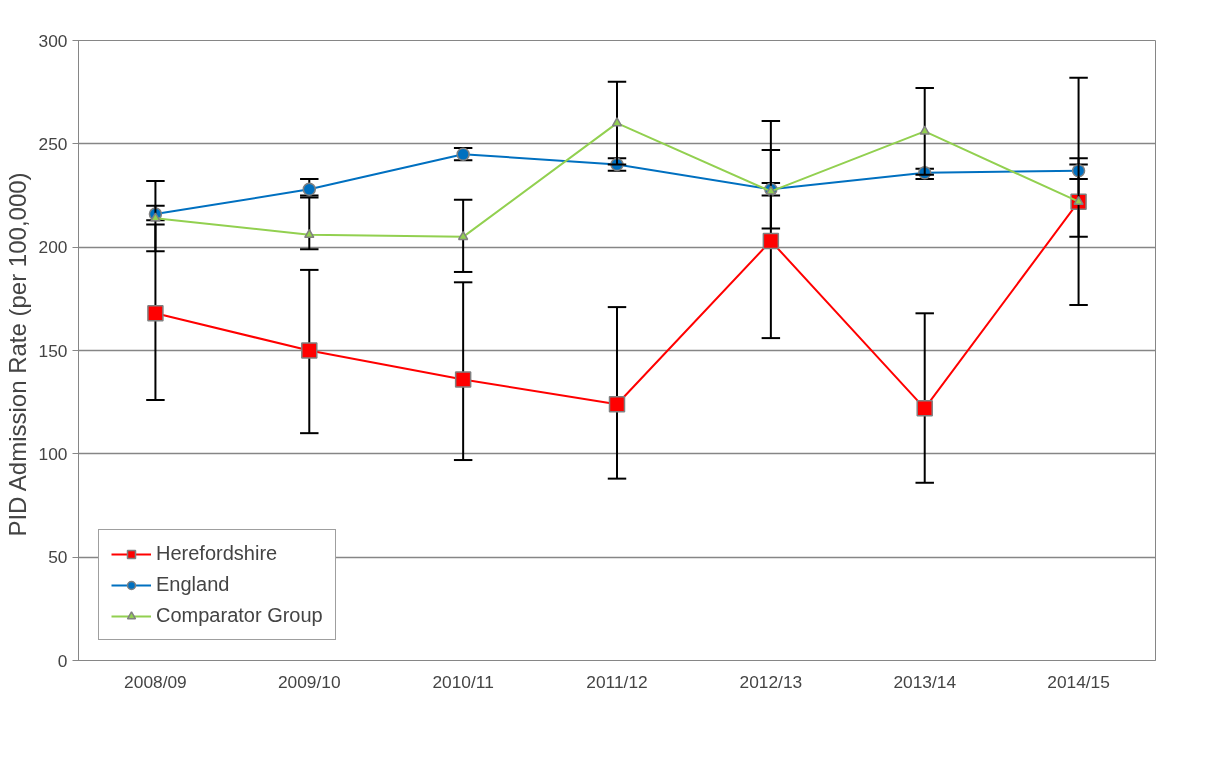 The height and width of the screenshot is (758, 1219). I want to click on y-tick-label: 0, so click(62, 660).